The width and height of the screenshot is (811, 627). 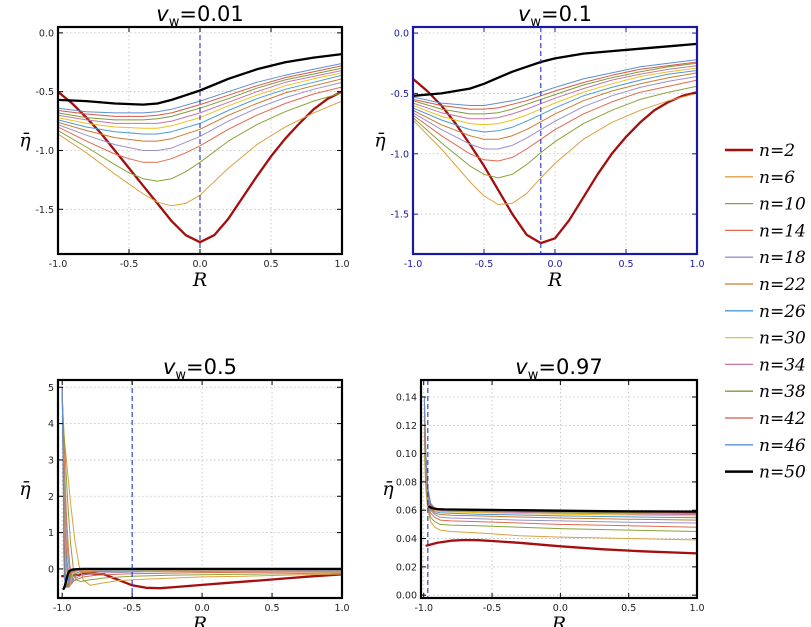 What do you see at coordinates (782, 205) in the screenshot?
I see `legend-label: n=10` at bounding box center [782, 205].